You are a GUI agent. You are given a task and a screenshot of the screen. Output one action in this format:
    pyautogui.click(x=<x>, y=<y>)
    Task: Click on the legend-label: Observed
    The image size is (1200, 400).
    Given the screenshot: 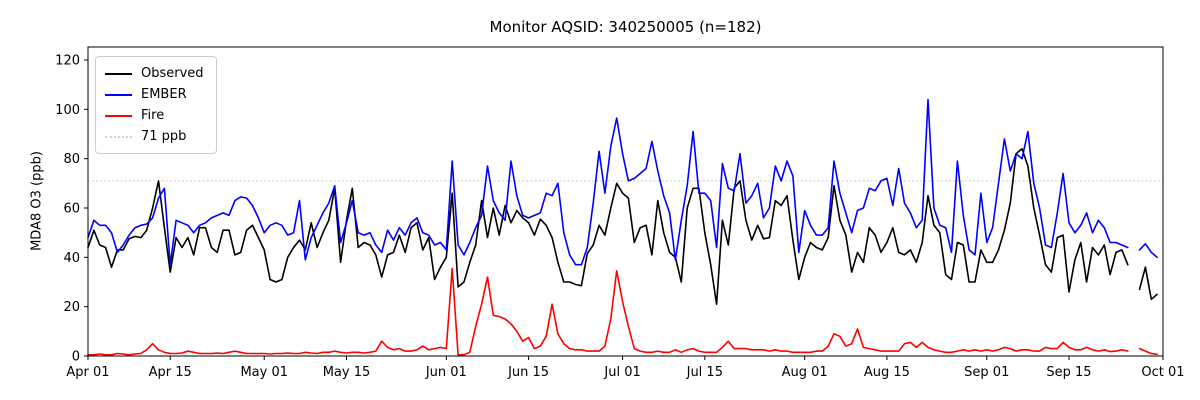 What is the action you would take?
    pyautogui.click(x=172, y=73)
    